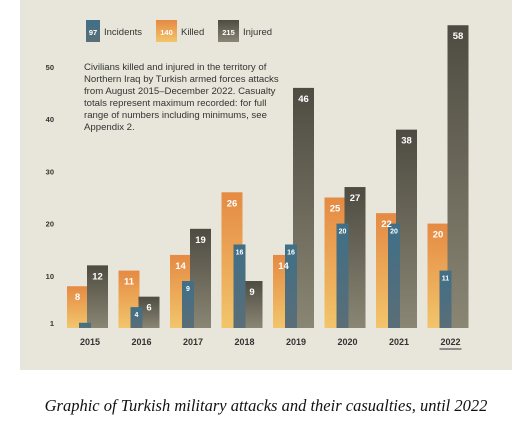 Image resolution: width=532 pixels, height=446 pixels. What do you see at coordinates (232, 203) in the screenshot?
I see `data-label-killed-2018: 26` at bounding box center [232, 203].